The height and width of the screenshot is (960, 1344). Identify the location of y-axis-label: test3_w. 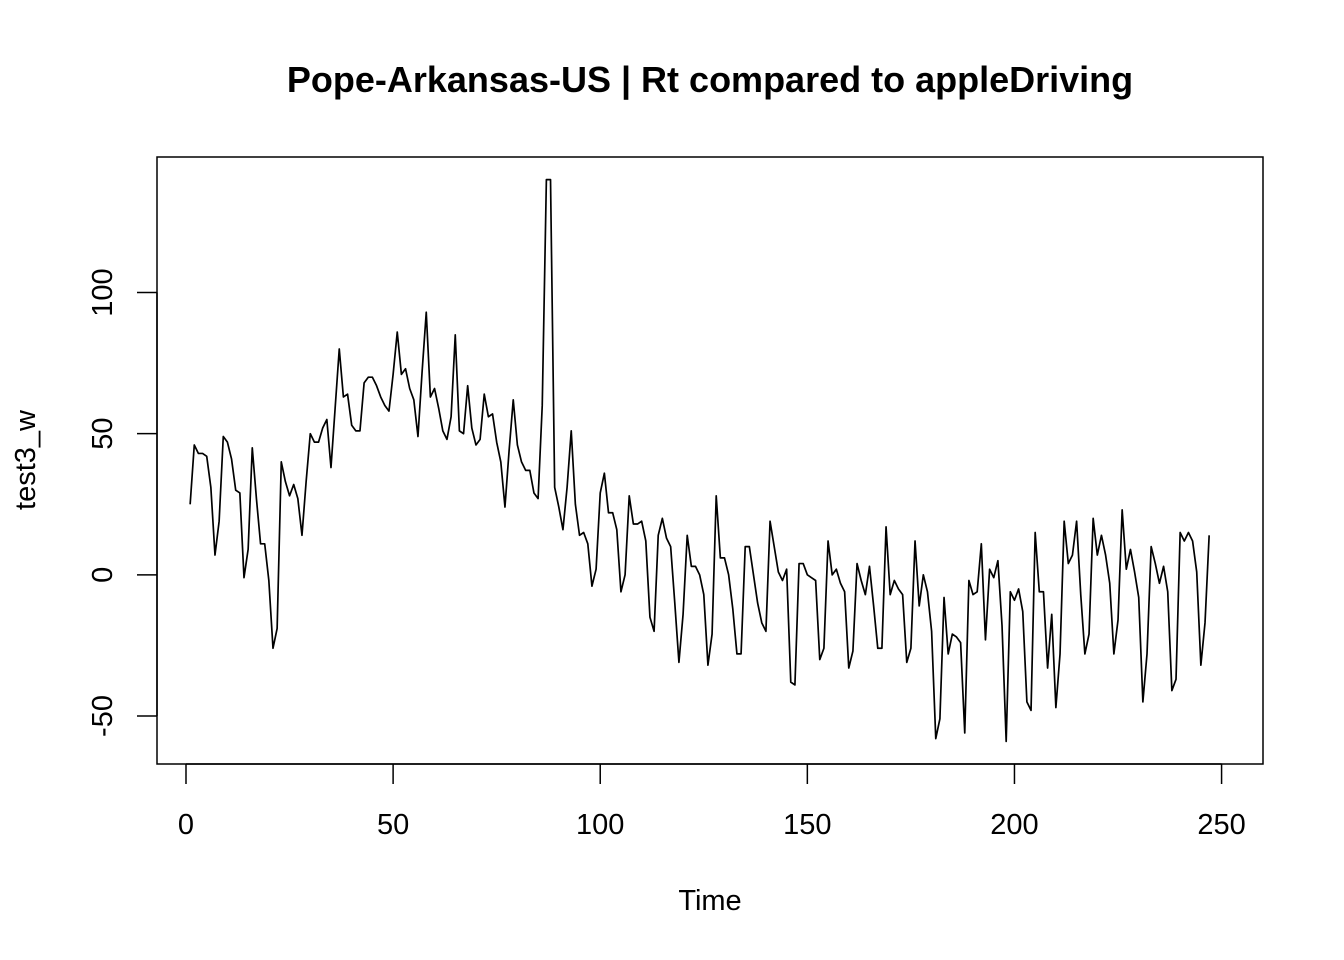
(26, 459).